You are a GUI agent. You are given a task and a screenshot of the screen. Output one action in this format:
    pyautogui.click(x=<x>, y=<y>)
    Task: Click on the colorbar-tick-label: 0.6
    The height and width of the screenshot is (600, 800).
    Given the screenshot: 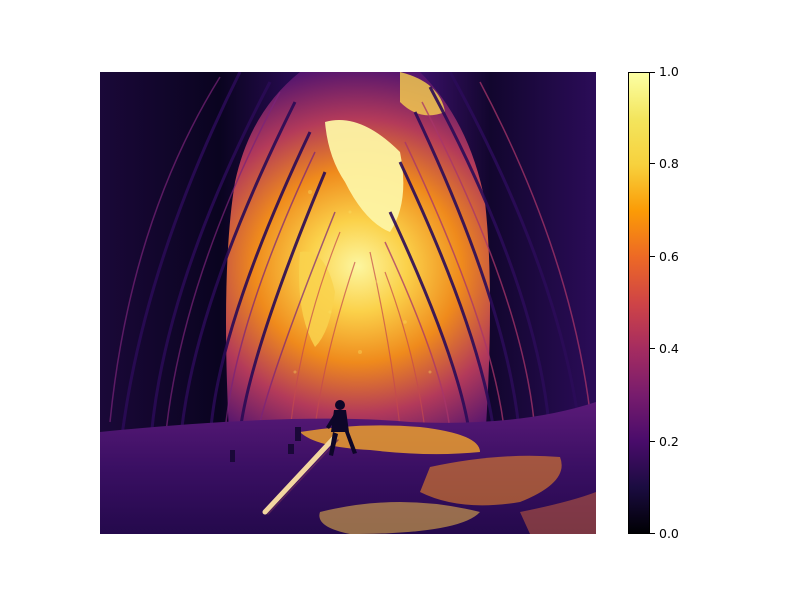 What is the action you would take?
    pyautogui.click(x=669, y=256)
    